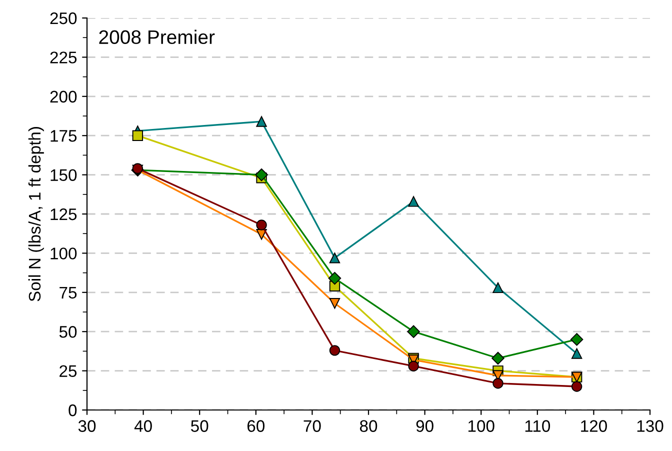  I want to click on x-tick-label: 80, so click(369, 426).